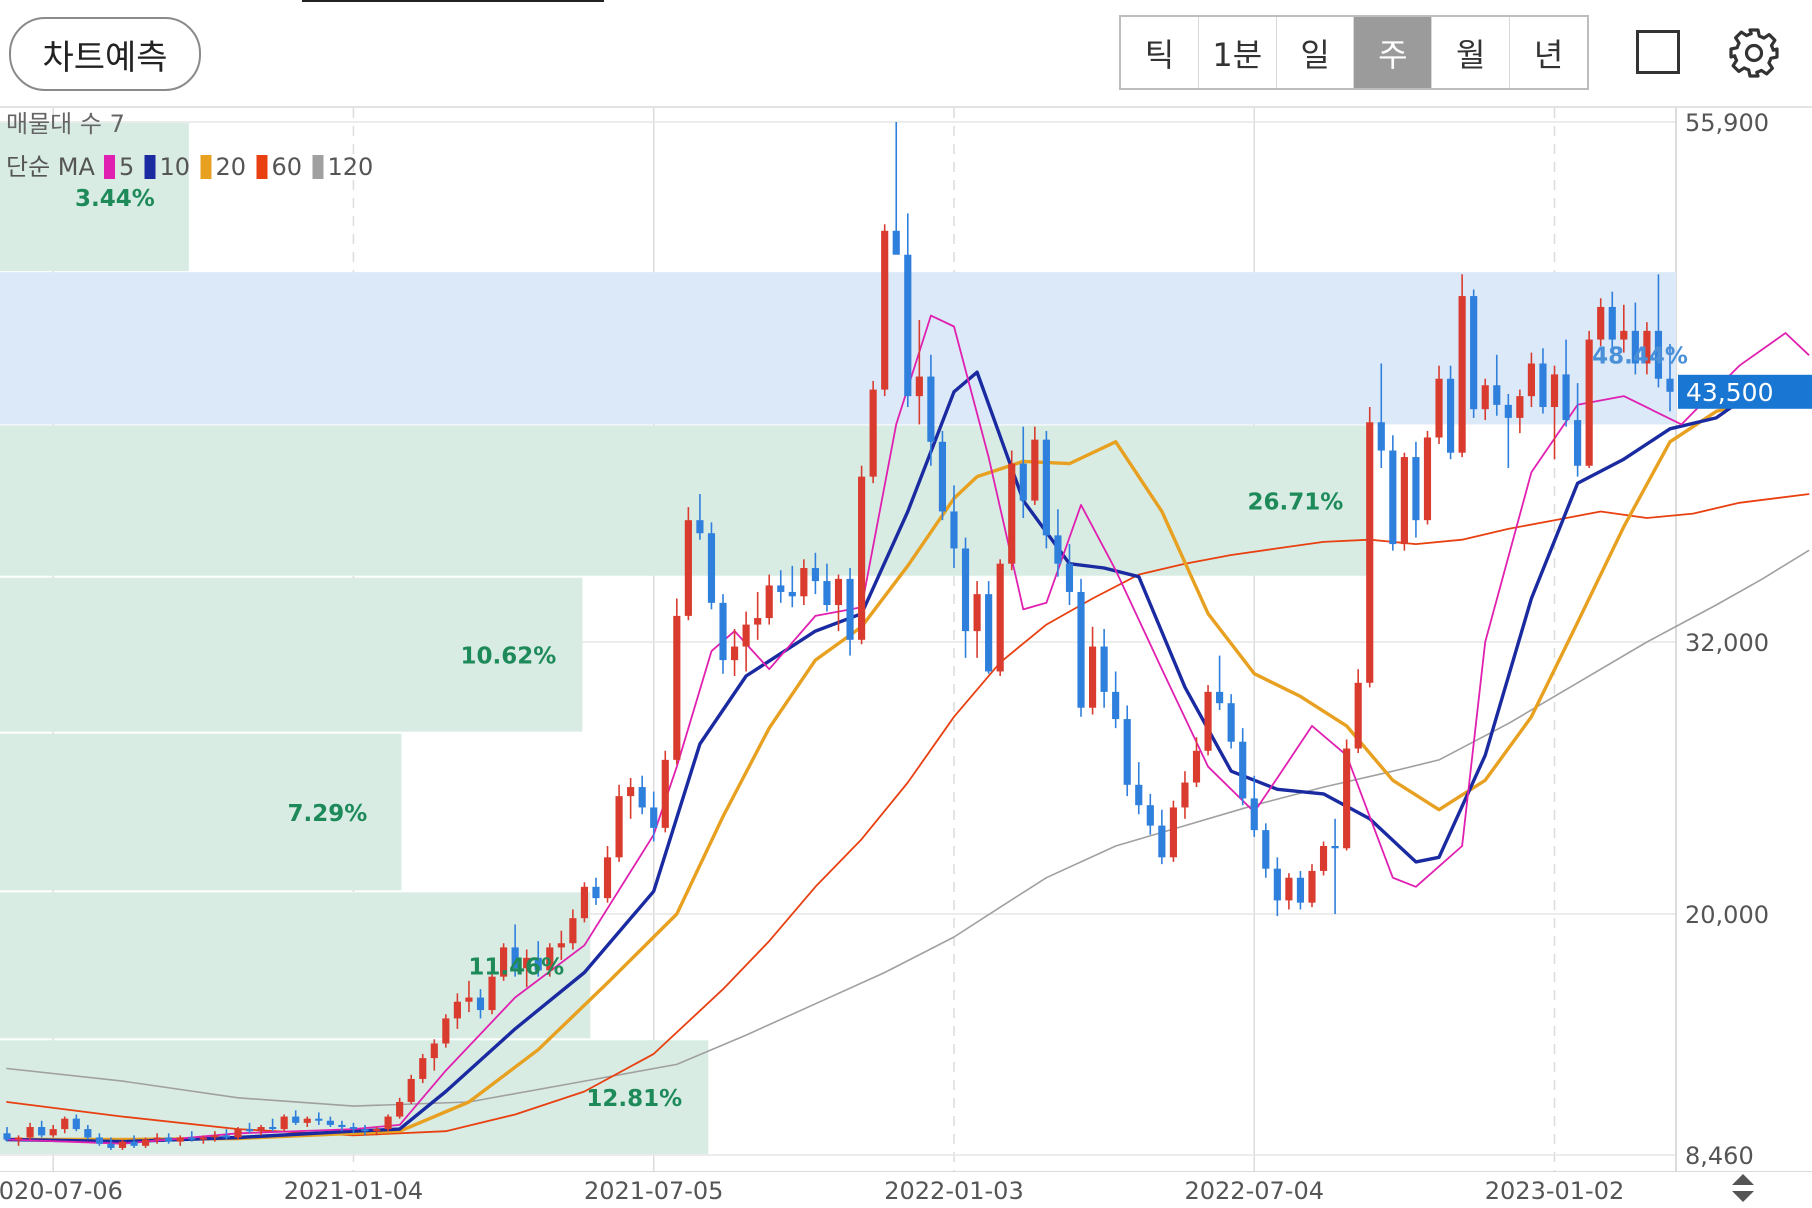  Describe the element at coordinates (508, 657) in the screenshot. I see `volume-profile-pct: 10.62%` at that location.